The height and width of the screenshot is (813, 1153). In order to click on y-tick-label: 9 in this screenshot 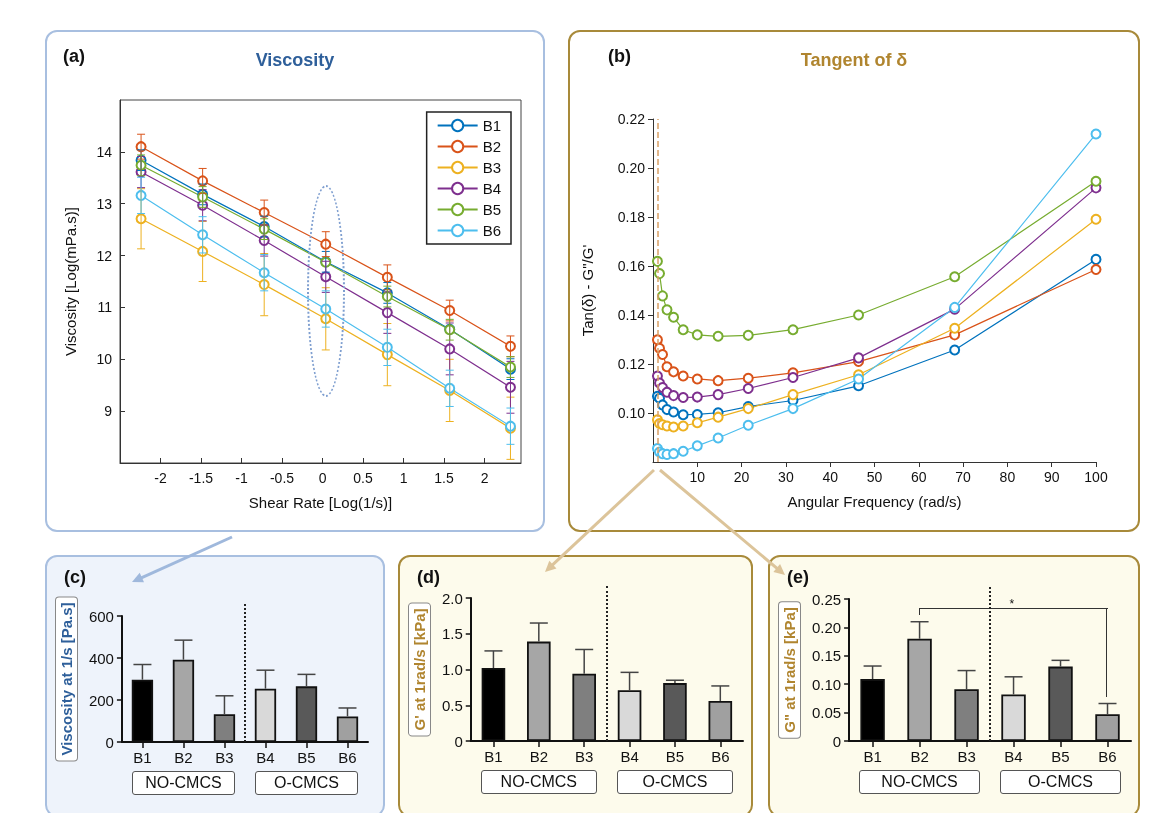, I will do `click(108, 411)`.